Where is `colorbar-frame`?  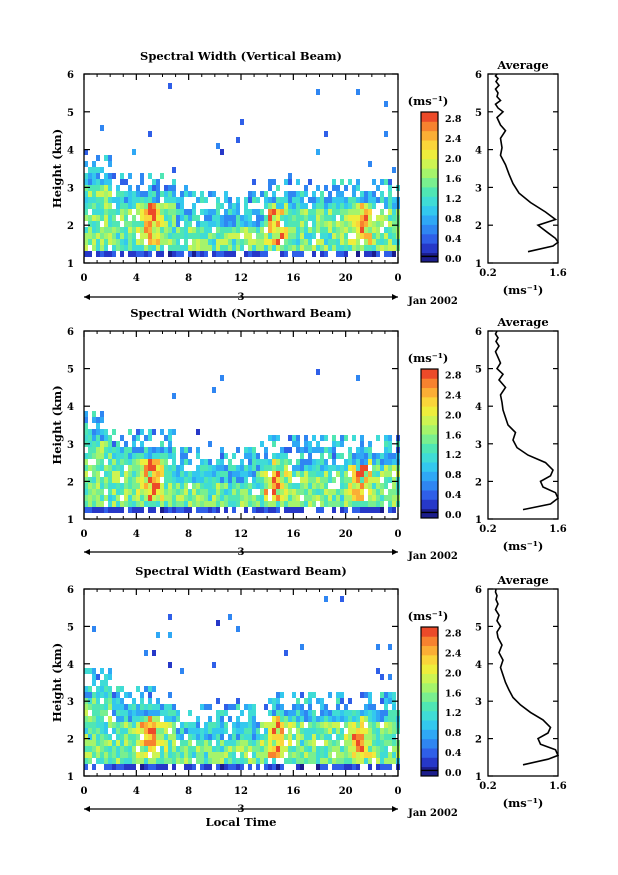
colorbar-frame is located at coordinates (429, 443).